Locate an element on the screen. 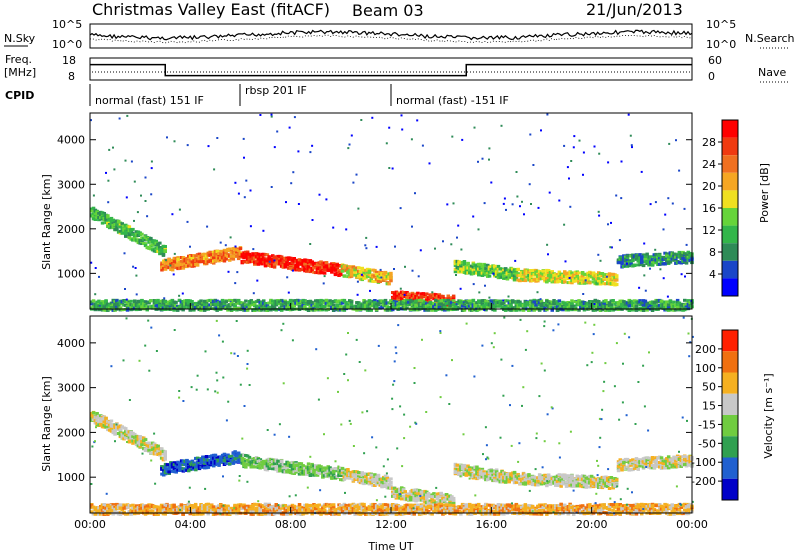 The image size is (800, 554). freq-tick-bottom: 8 is located at coordinates (71, 76).